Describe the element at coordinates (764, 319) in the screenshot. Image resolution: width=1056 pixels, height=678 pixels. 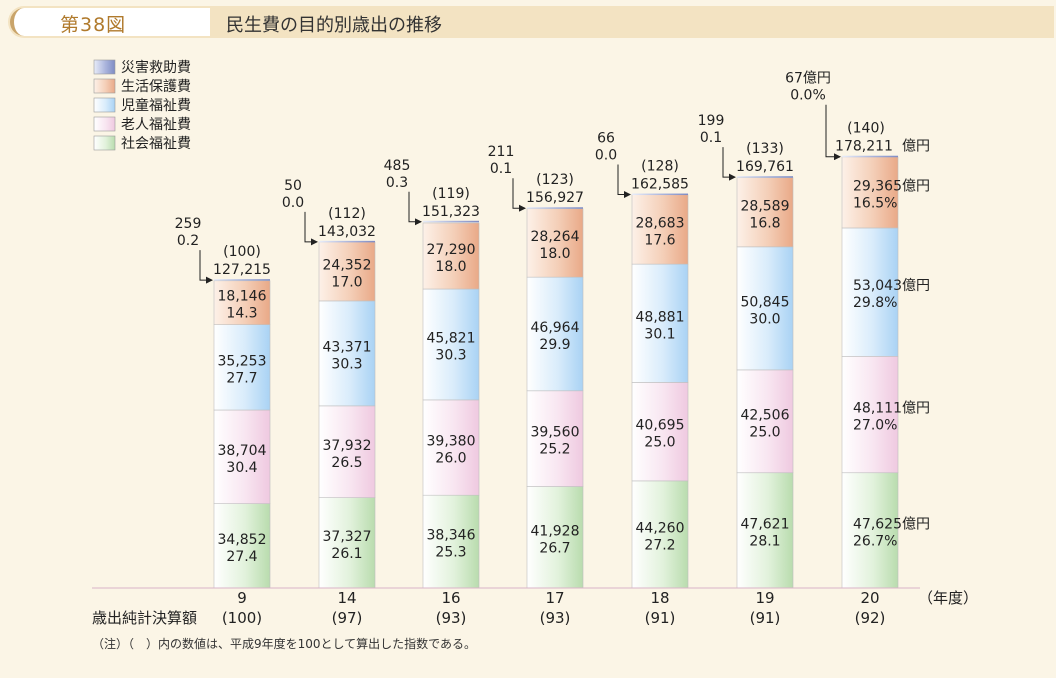
I see `pct-label-child-19: 30.0` at that location.